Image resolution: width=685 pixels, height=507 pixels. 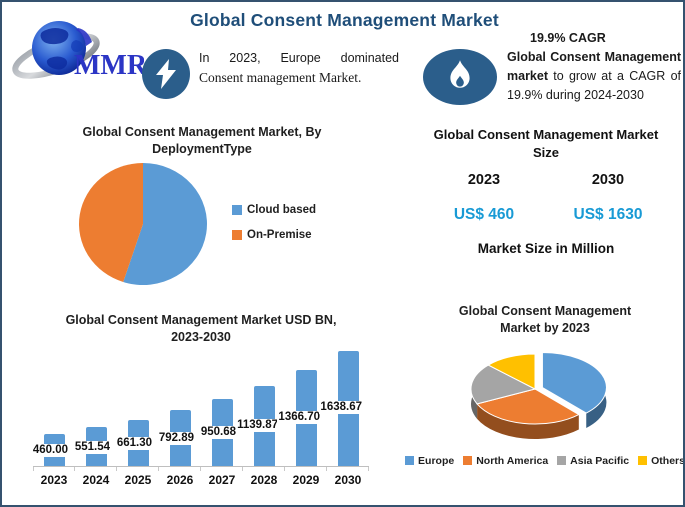 I want to click on x-axis-label-2030: 2030, so click(x=348, y=479).